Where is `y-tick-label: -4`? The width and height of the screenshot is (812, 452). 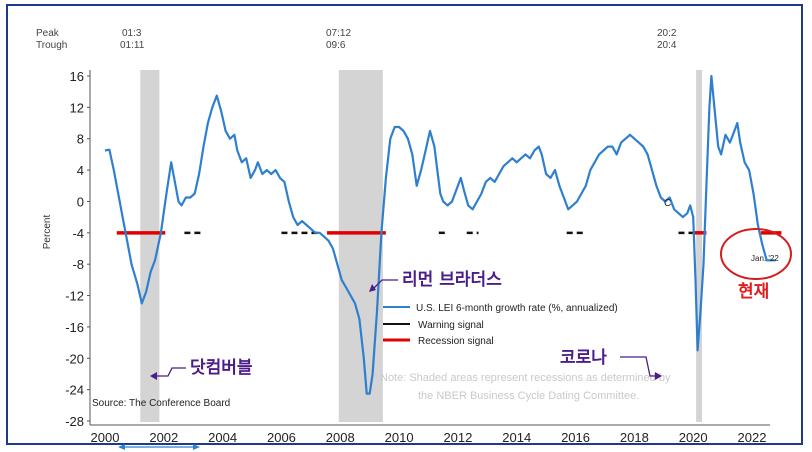 y-tick-label: -4 is located at coordinates (78, 233).